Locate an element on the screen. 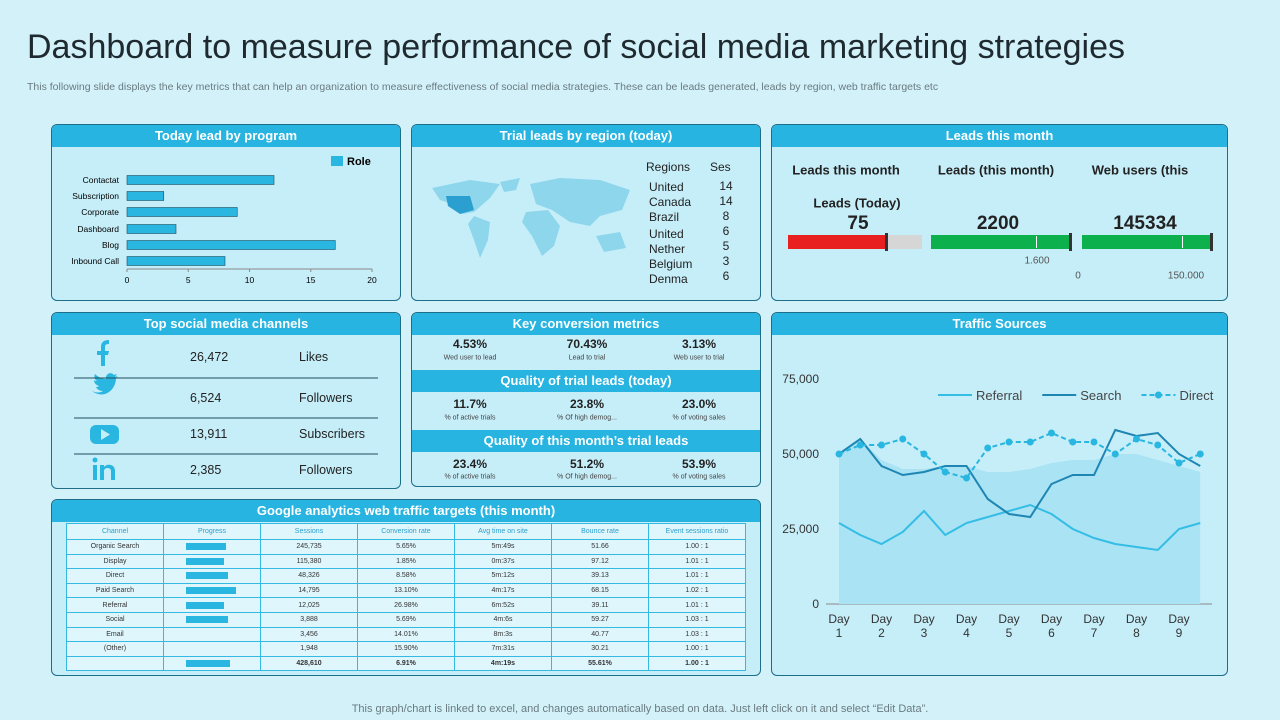 The image size is (1280, 720). legend-point is located at coordinates (1158, 395).